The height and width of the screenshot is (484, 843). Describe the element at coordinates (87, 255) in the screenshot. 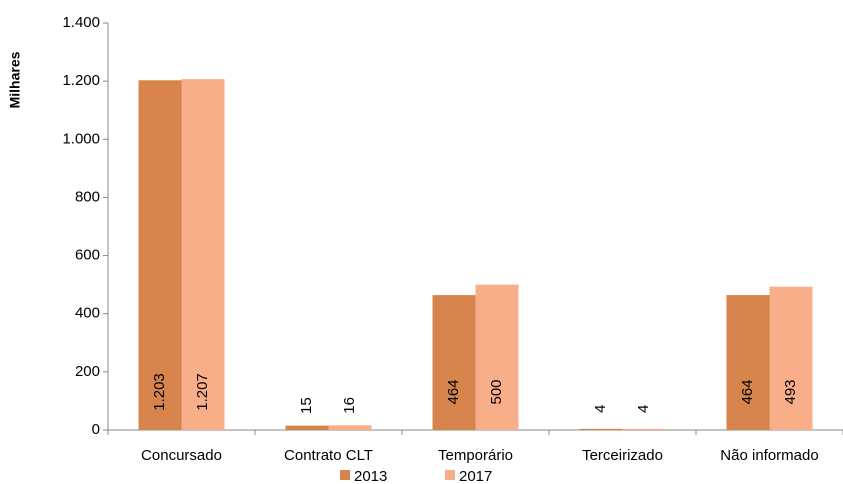

I see `y-tick-label: 600` at that location.